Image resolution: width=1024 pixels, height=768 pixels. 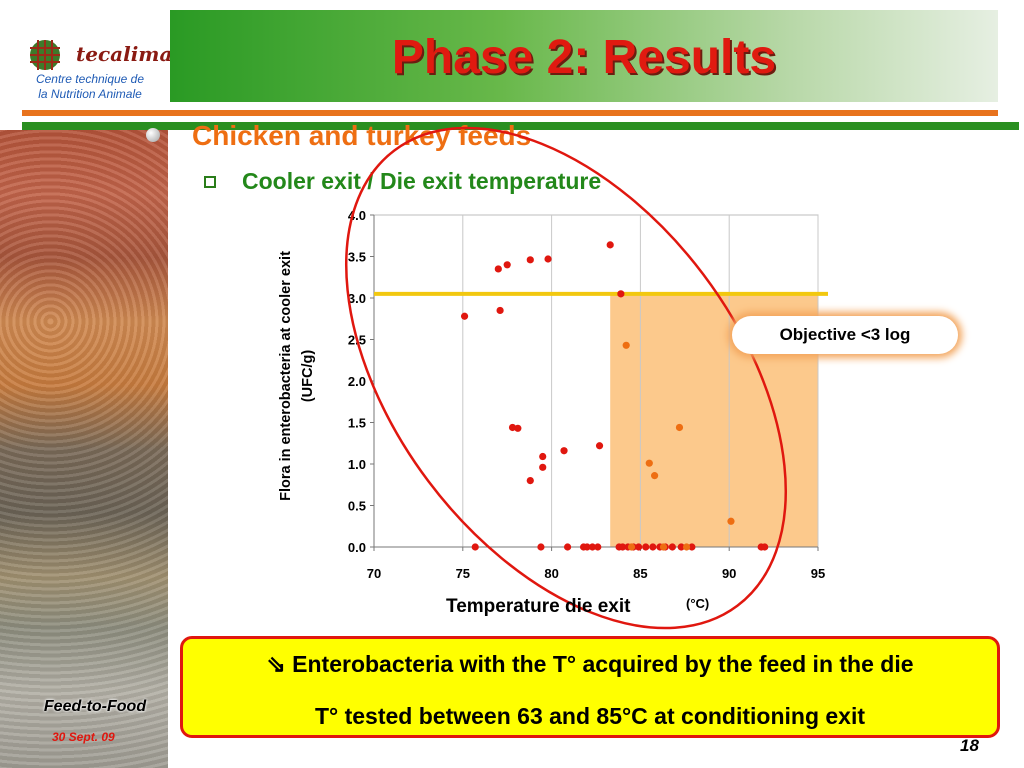 What do you see at coordinates (538, 606) in the screenshot?
I see `x-axis-title: Temperature die exit` at bounding box center [538, 606].